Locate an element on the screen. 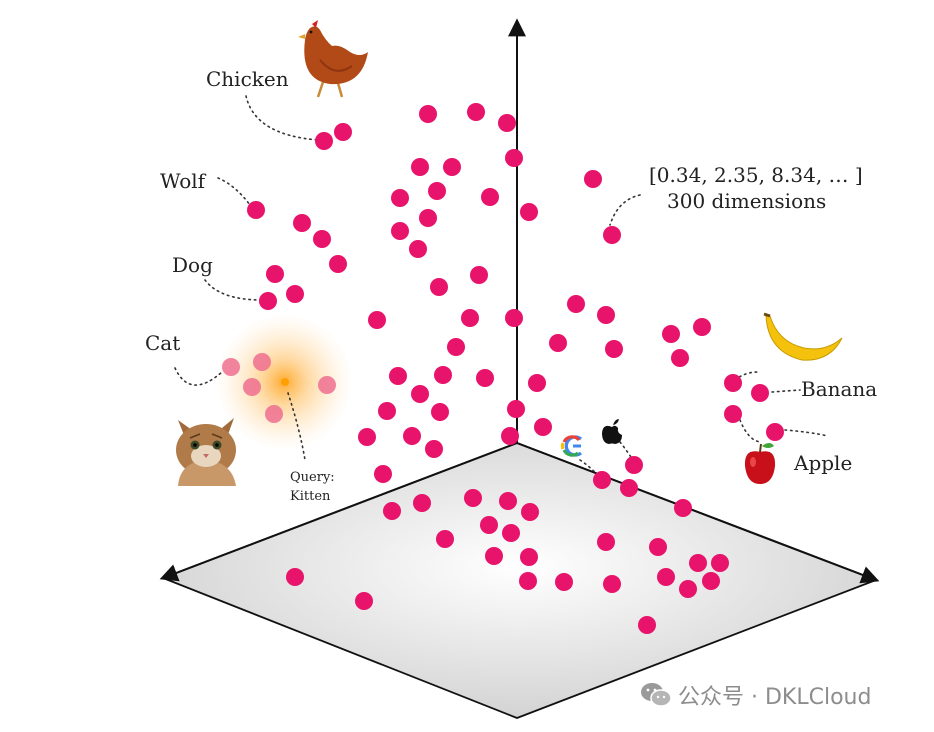 The height and width of the screenshot is (732, 934). watermark-text: 公众号 · DKLCloud is located at coordinates (775, 697).